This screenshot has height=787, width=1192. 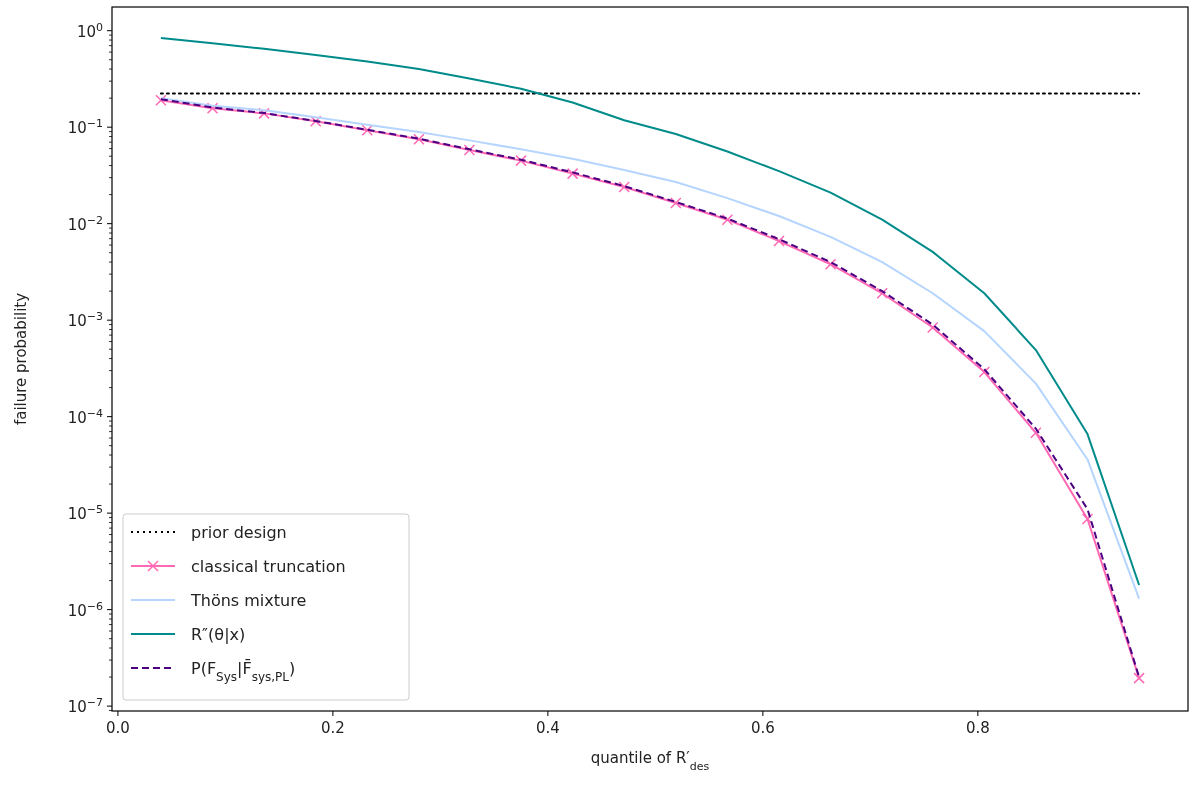 I want to click on x-tick-label: 0.0, so click(x=117, y=728).